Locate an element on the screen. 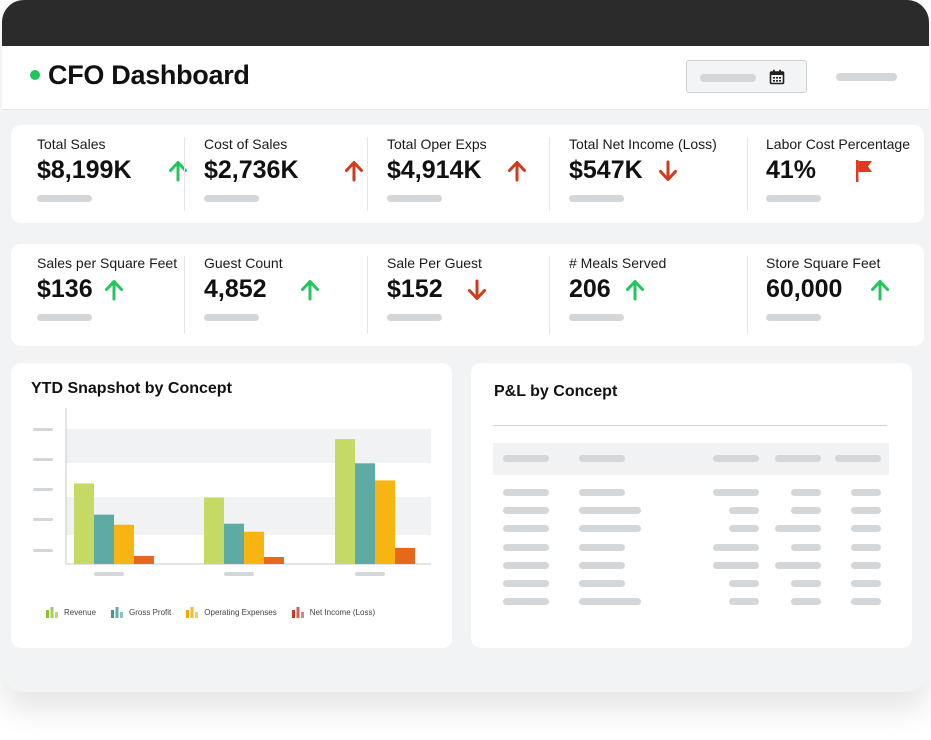 Image resolution: width=931 pixels, height=740 pixels. kpi-card: Total Sales $8,199K is located at coordinates (99, 174).